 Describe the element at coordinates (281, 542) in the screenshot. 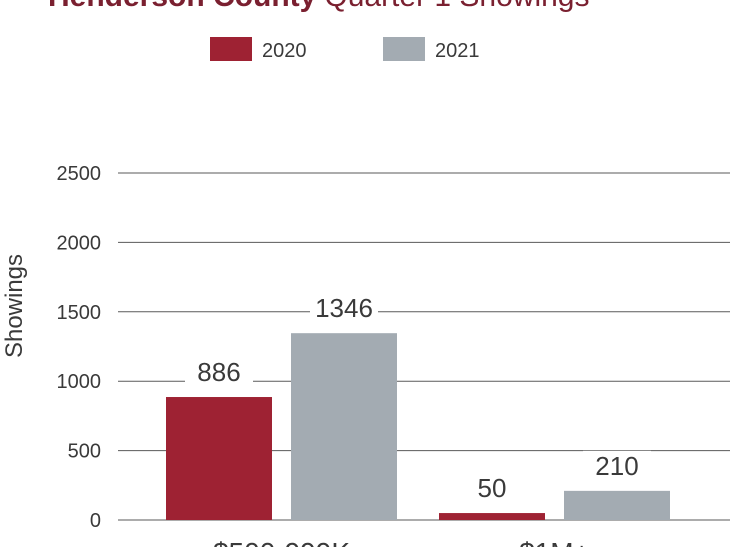

I see `x-category-label: $500-999K` at that location.